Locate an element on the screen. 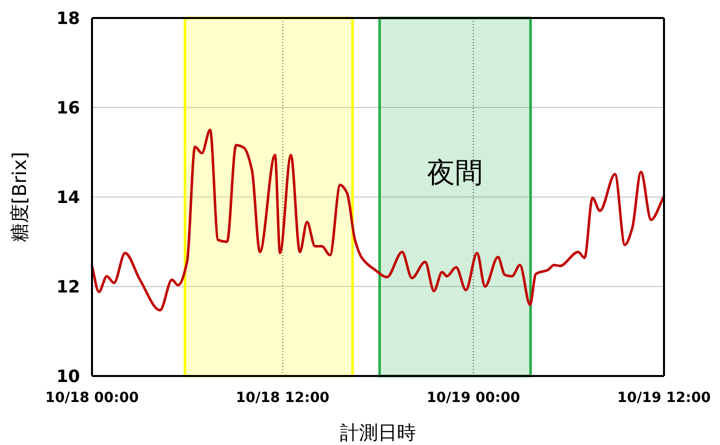 Image resolution: width=720 pixels, height=445 pixels. x-axis-title: 計測日時 is located at coordinates (378, 433).